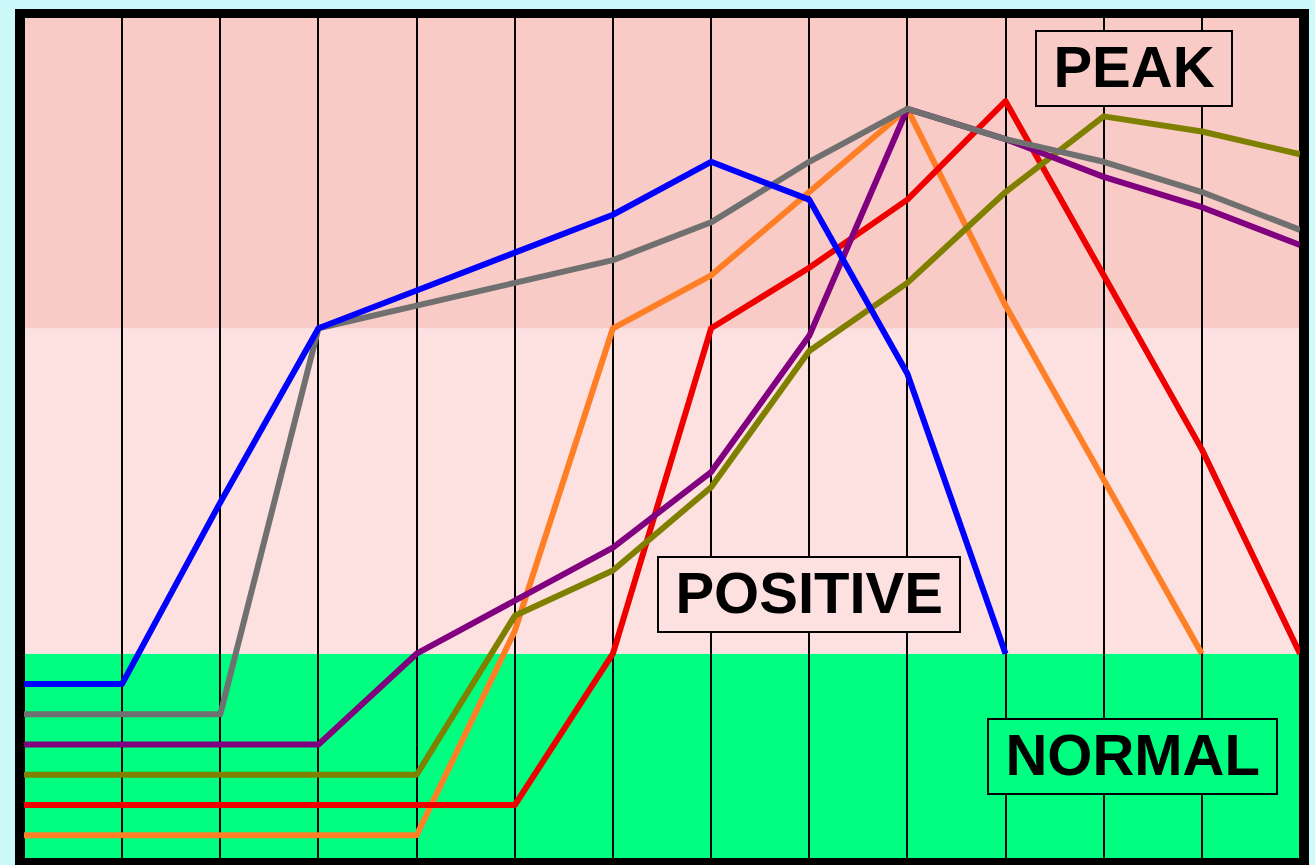 This screenshot has width=1315, height=865. What do you see at coordinates (1132, 754) in the screenshot?
I see `band-label: NORMAL` at bounding box center [1132, 754].